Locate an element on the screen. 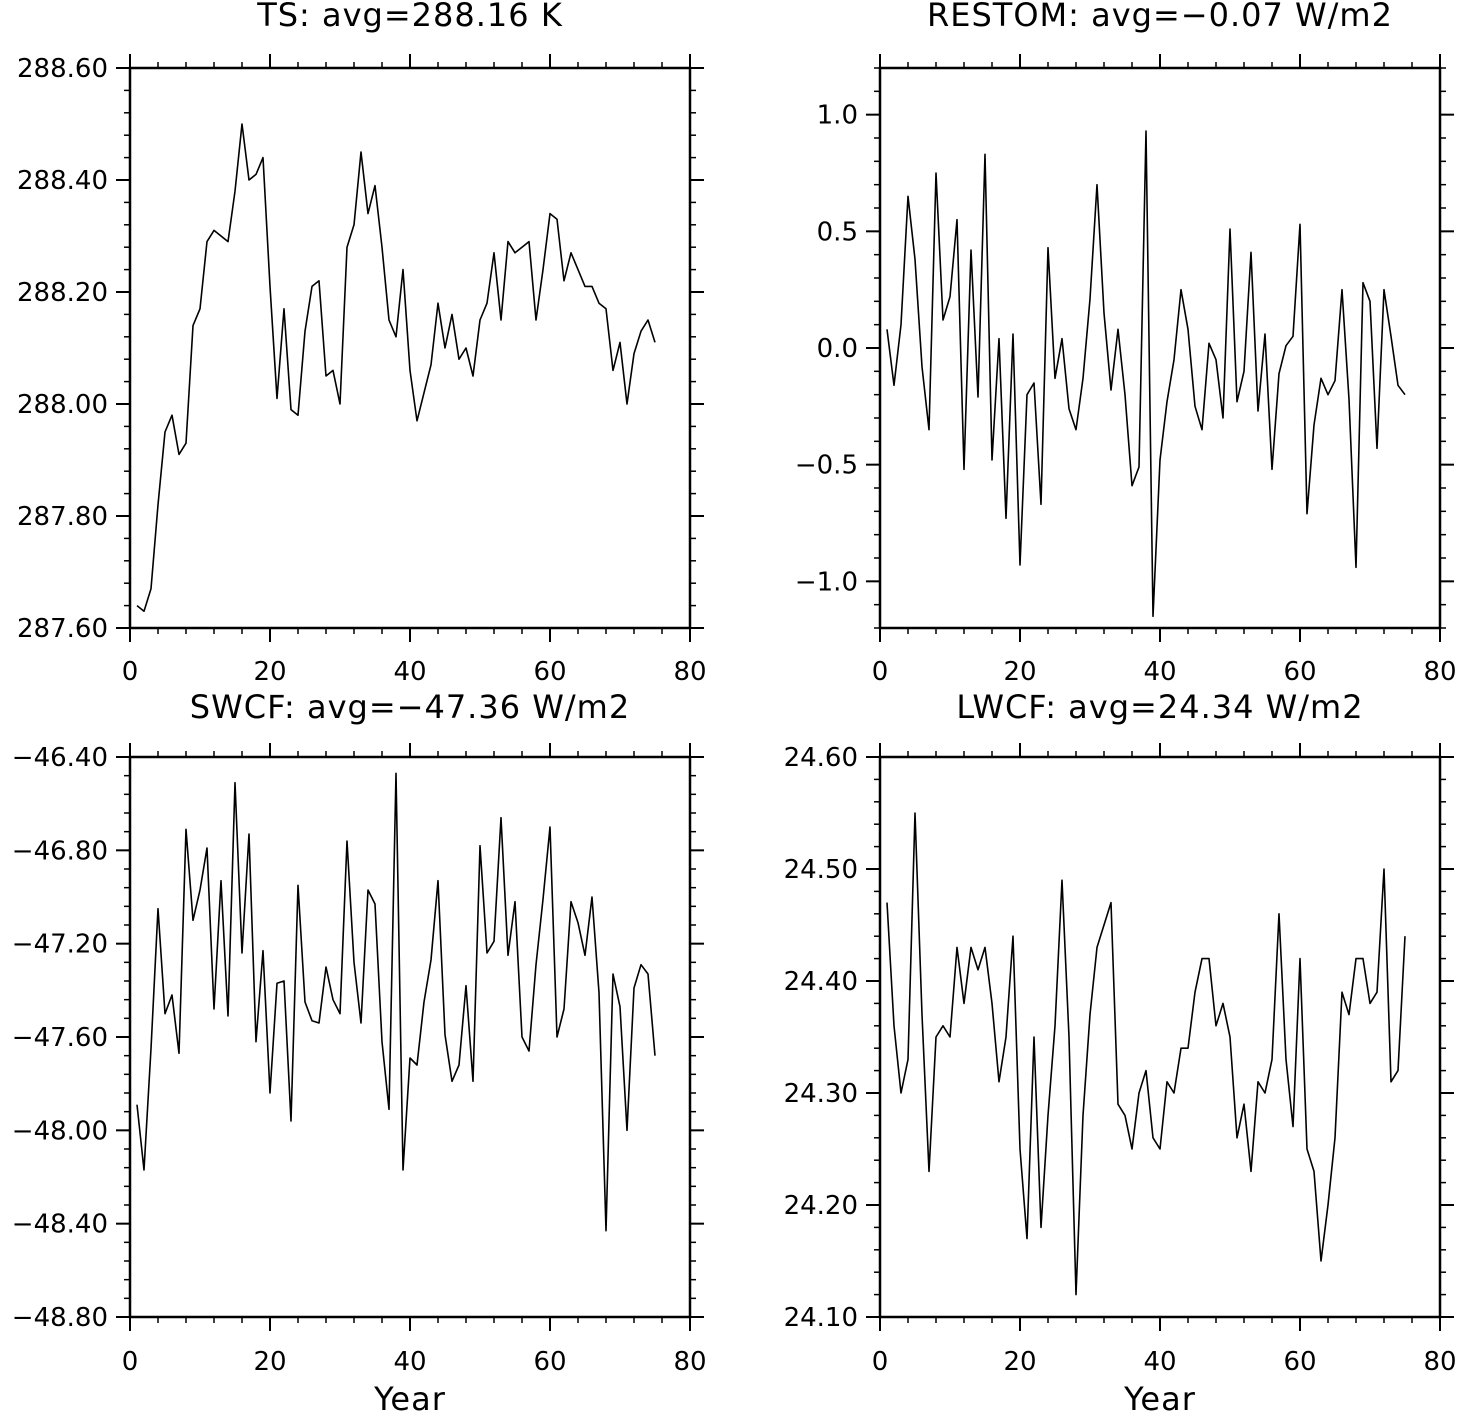 This screenshot has width=1457, height=1416. y-tick-label: −46.40 is located at coordinates (60, 758).